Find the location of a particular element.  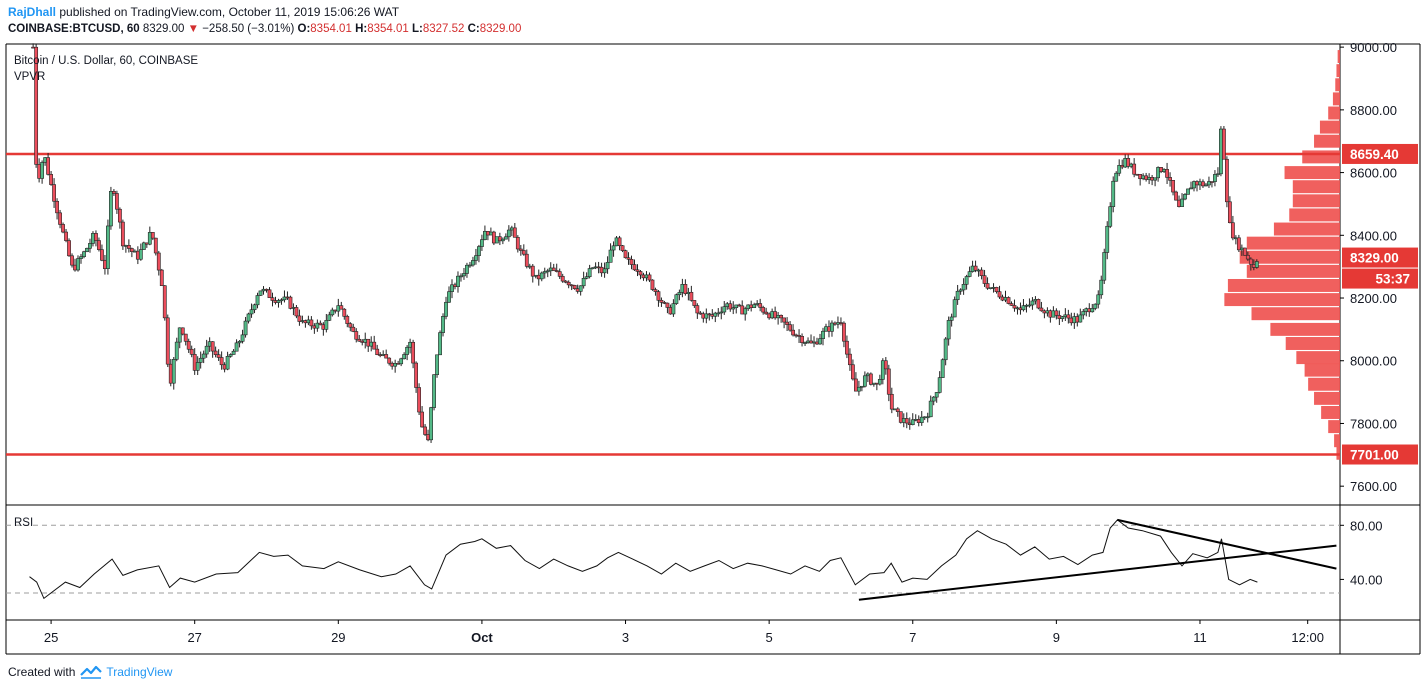

price-tick-label: 8800.00 is located at coordinates (1373, 110).